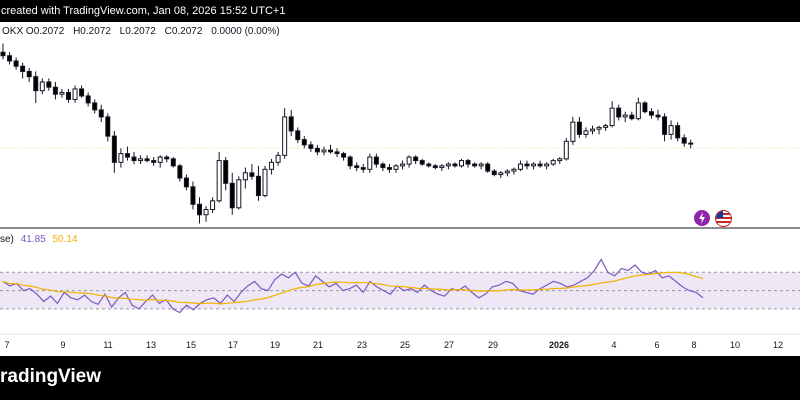 The width and height of the screenshot is (800, 400). Describe the element at coordinates (362, 345) in the screenshot. I see `time-axis-tick-label: 23` at that location.